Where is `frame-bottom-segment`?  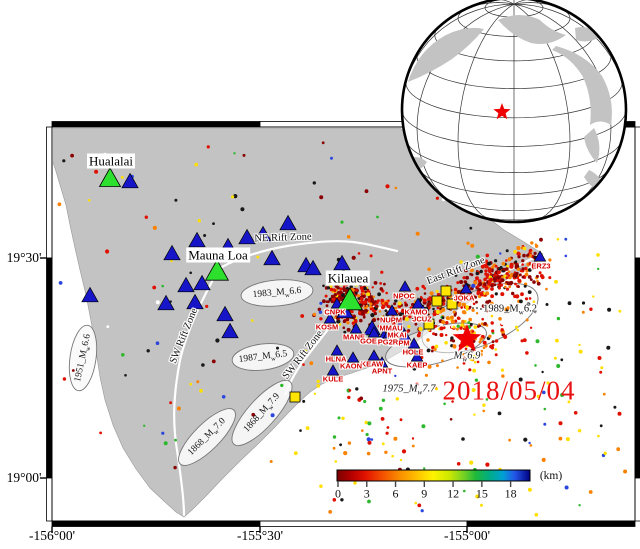 frame-bottom-segment is located at coordinates (363, 523).